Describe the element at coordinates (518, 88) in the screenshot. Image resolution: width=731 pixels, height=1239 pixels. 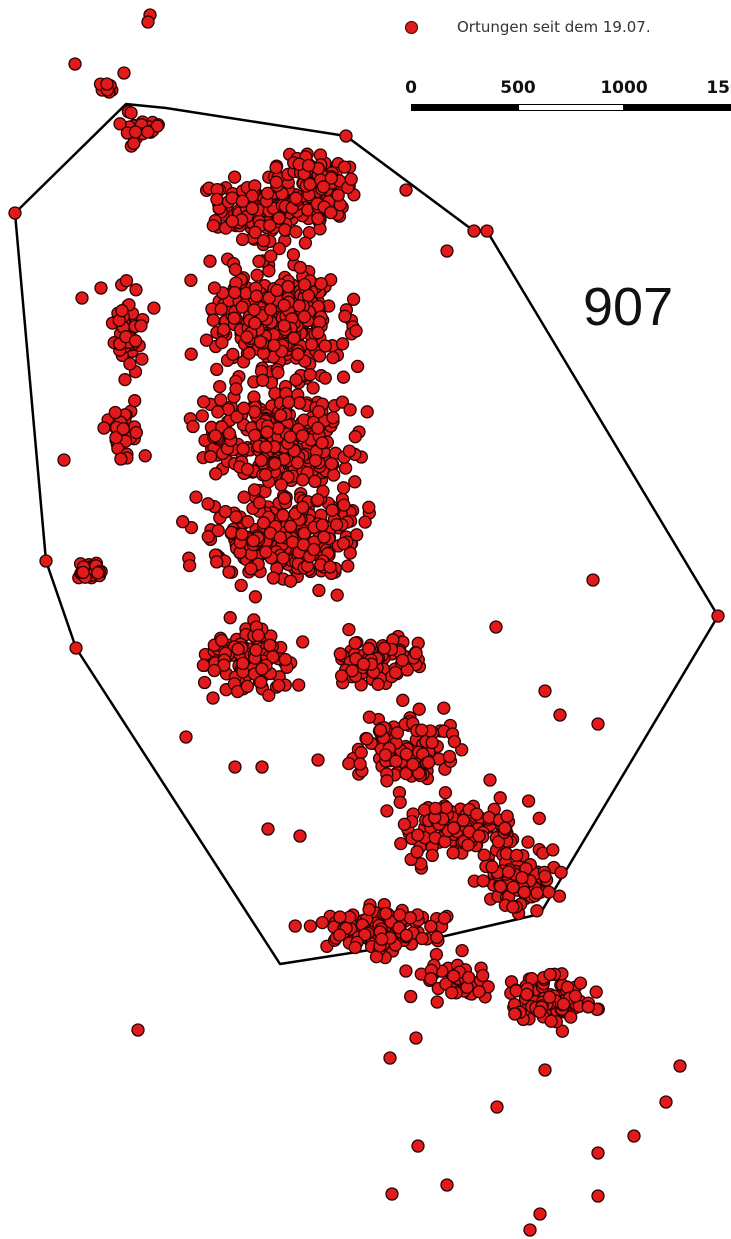
I see `scale-label-500: 500` at that location.